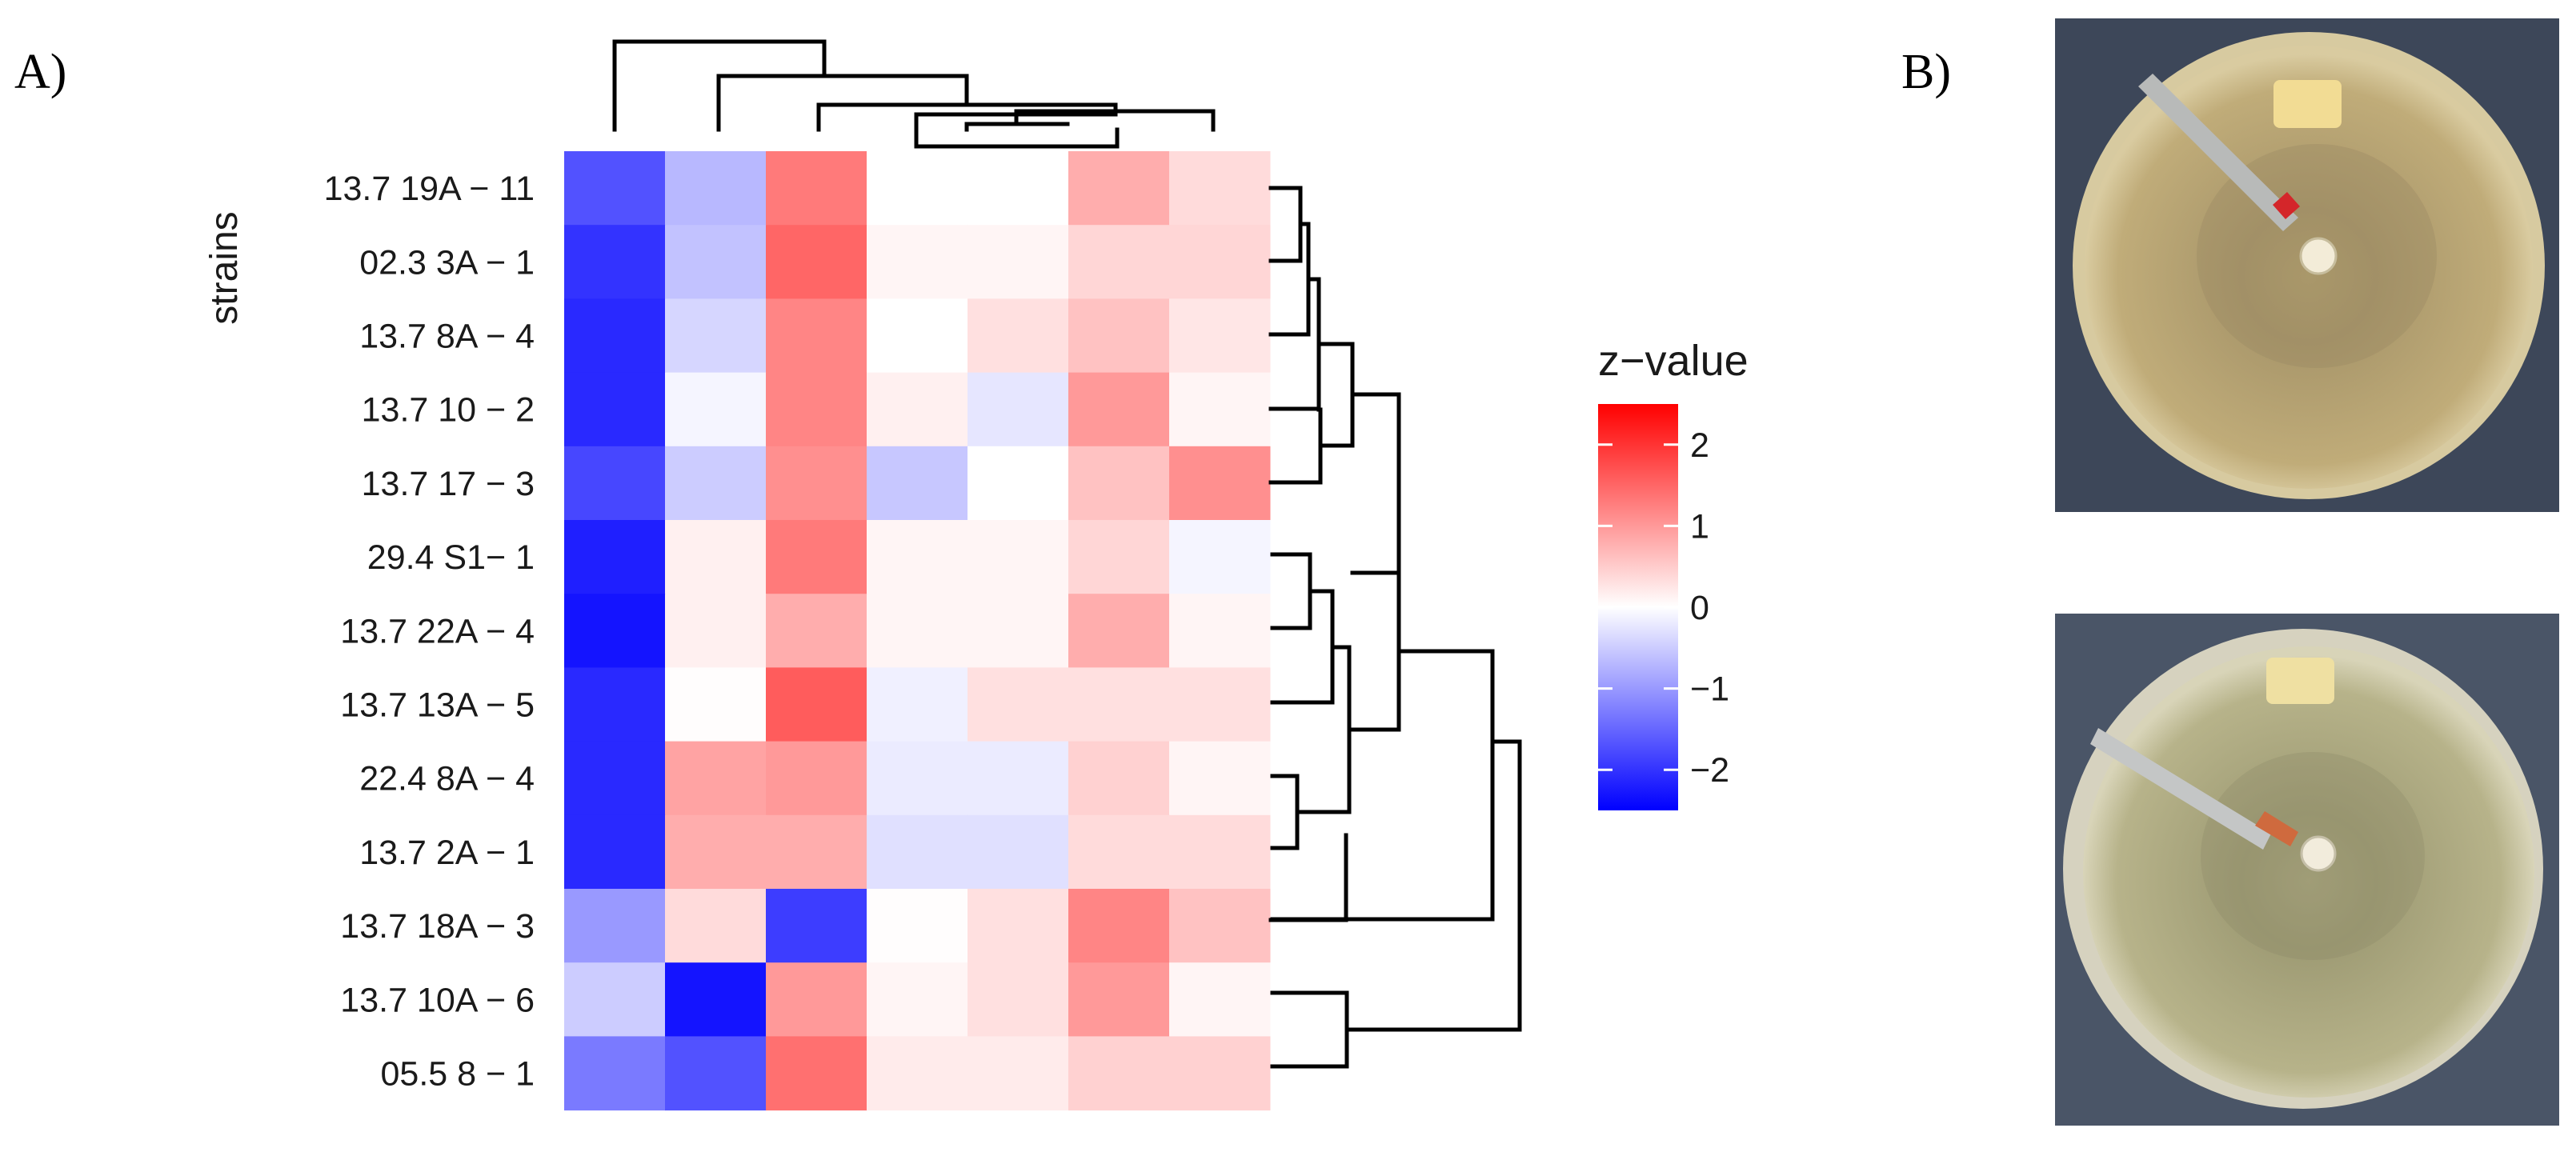 The width and height of the screenshot is (2576, 1152). I want to click on row-label: 13.7 2A − 1, so click(447, 853).